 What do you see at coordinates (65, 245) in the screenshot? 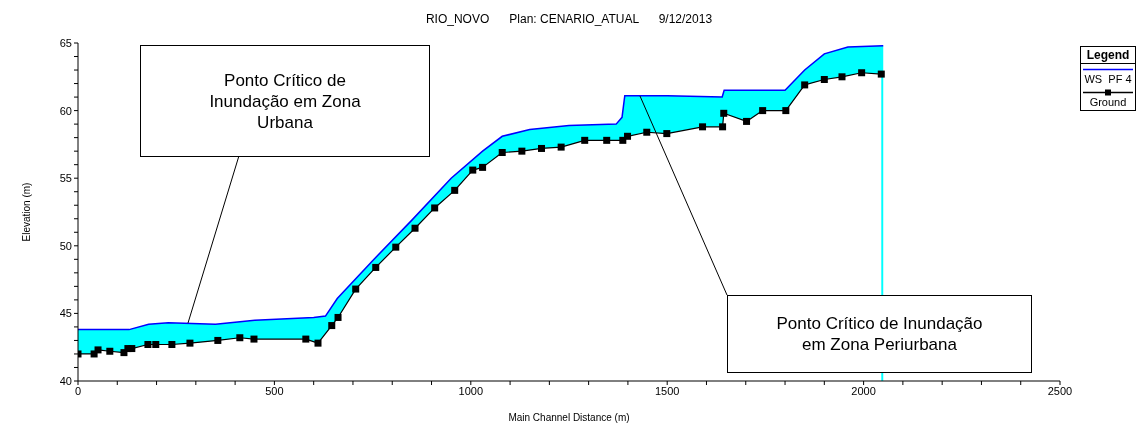
I see `y-tick-label: 50` at bounding box center [65, 245].